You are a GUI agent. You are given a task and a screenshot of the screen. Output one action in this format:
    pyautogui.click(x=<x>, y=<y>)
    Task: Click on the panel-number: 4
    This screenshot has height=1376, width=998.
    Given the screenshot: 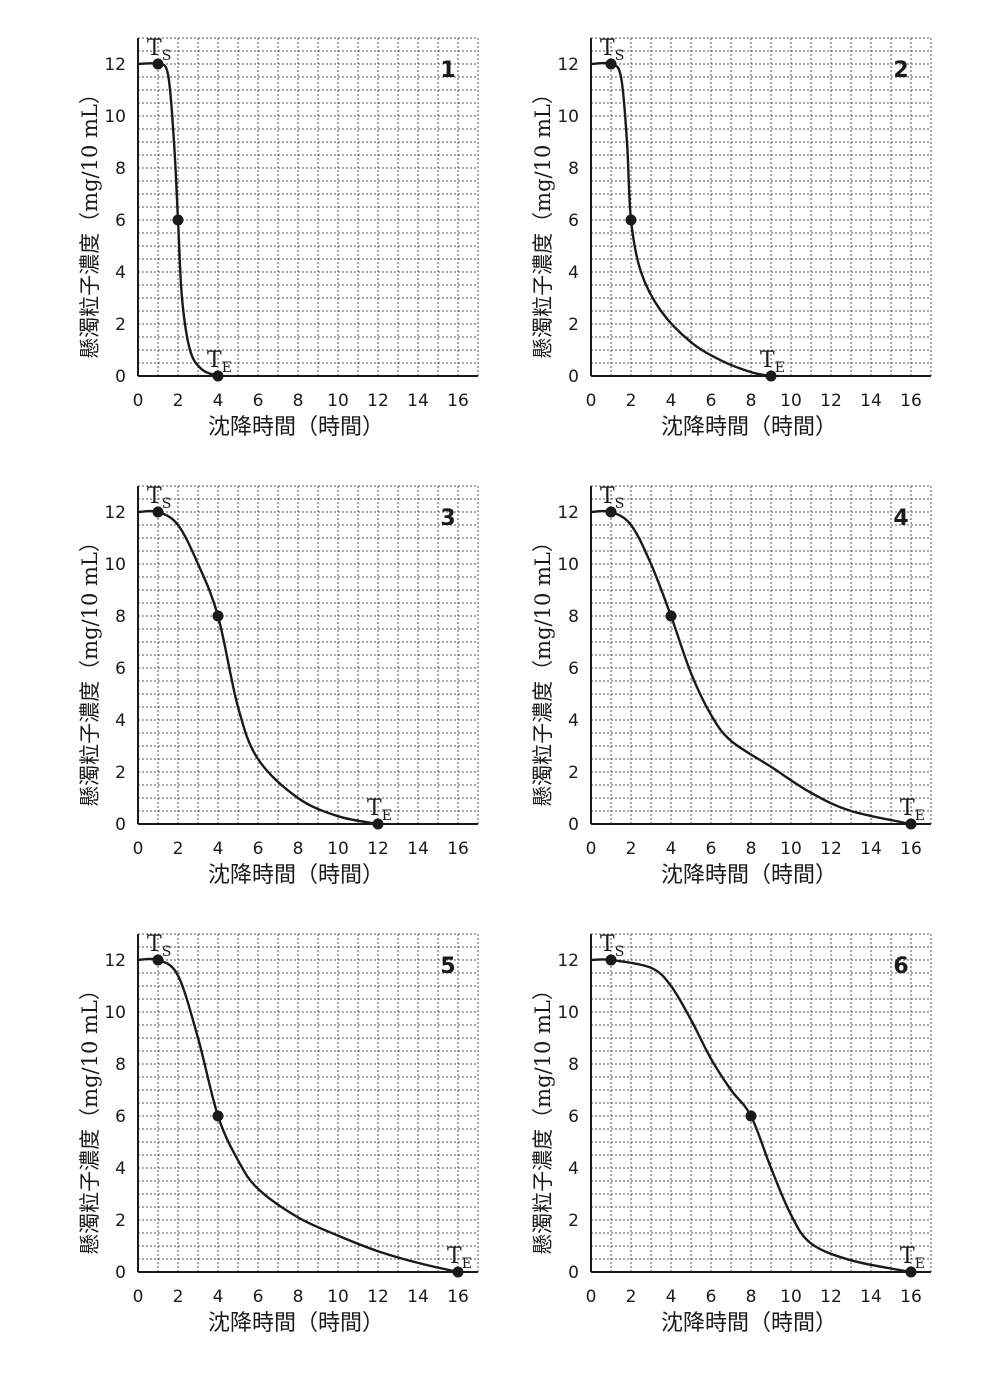 What is the action you would take?
    pyautogui.click(x=900, y=518)
    